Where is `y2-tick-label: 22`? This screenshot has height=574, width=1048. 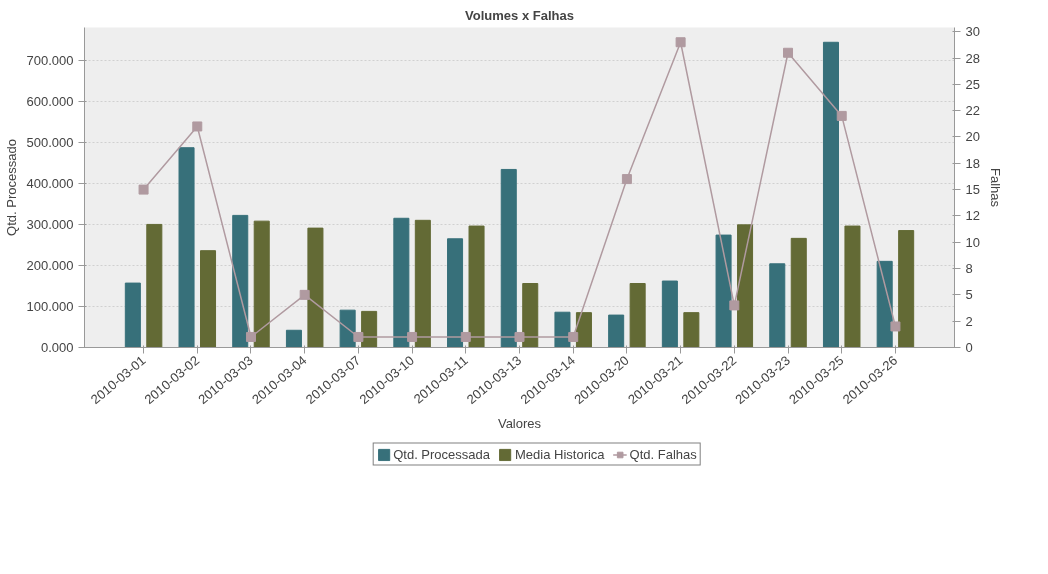
y2-tick-label: 22 is located at coordinates (972, 111).